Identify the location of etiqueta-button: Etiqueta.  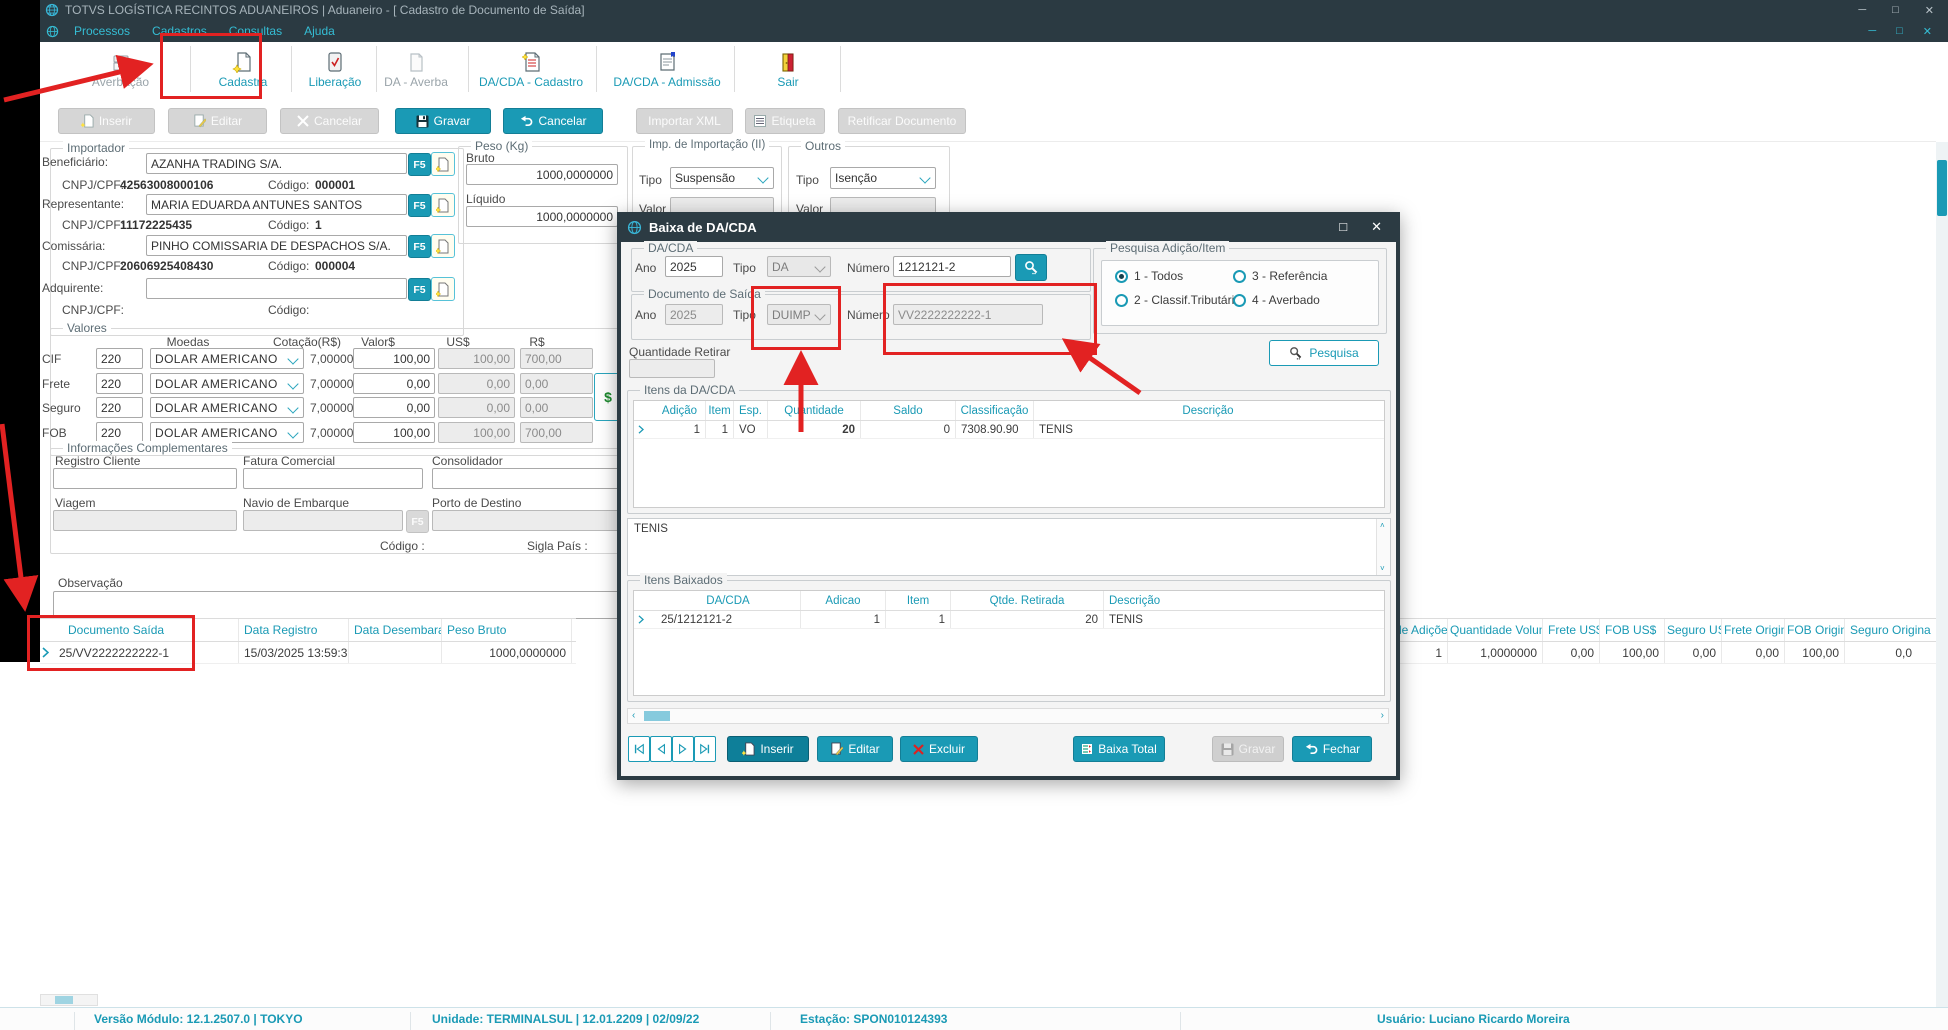
(785, 121).